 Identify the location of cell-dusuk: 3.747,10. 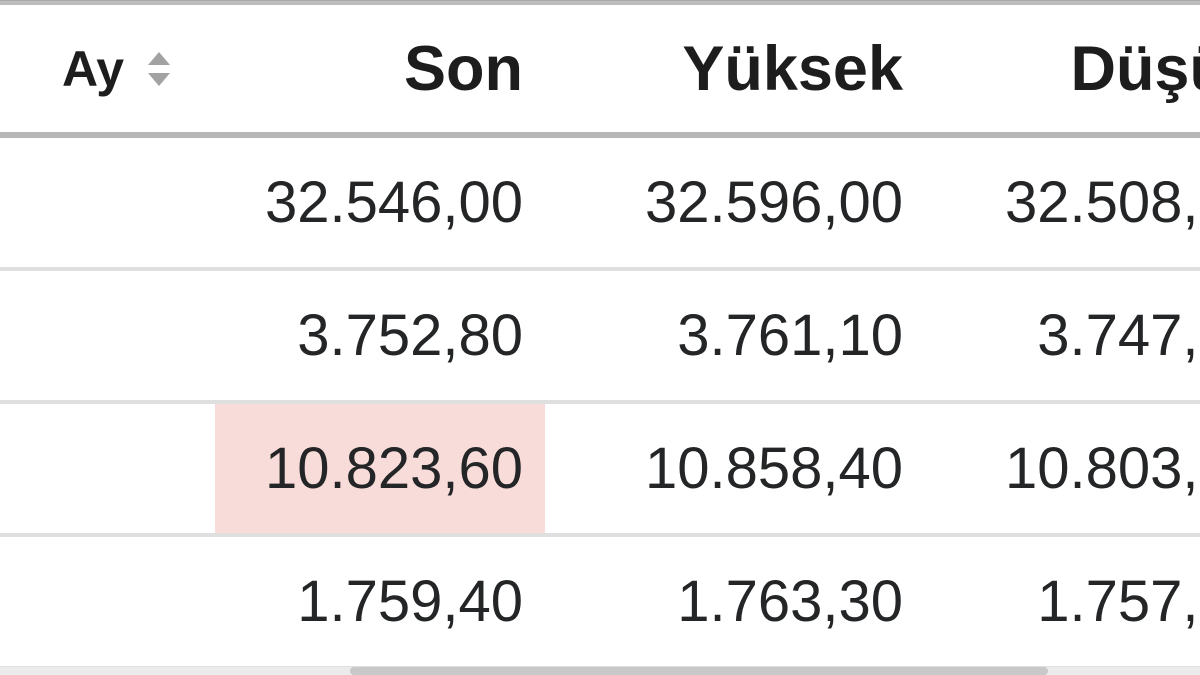
(1062, 336).